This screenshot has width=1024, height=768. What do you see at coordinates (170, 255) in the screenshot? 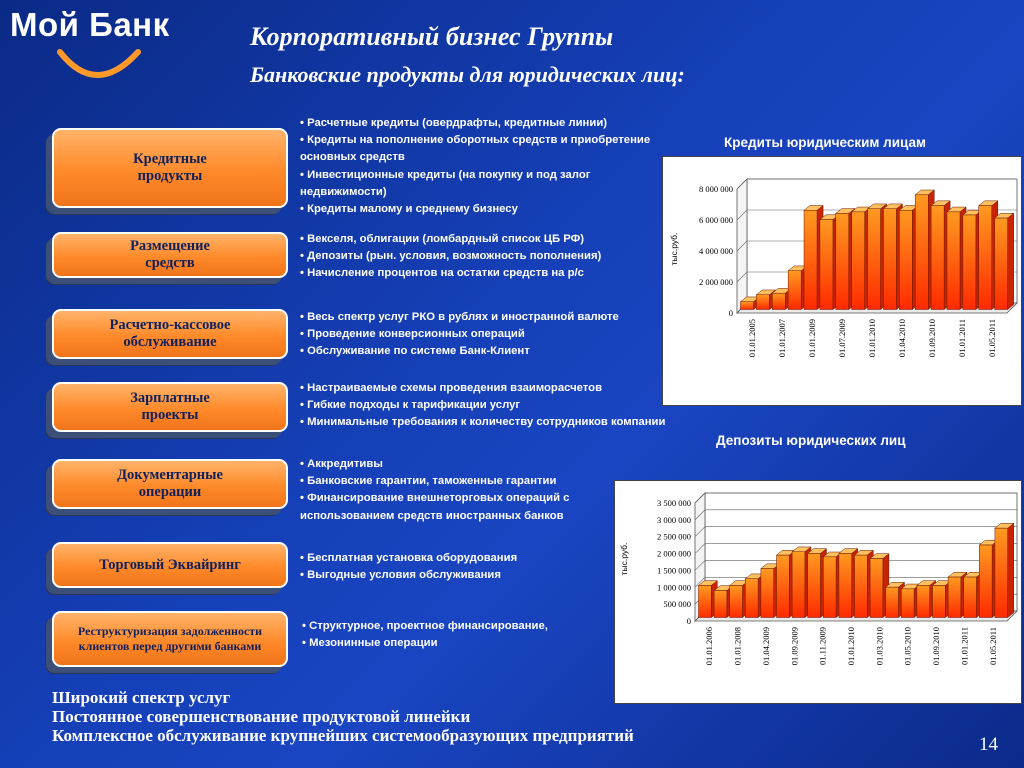
I see `product-placement-button: Размещение средств` at bounding box center [170, 255].